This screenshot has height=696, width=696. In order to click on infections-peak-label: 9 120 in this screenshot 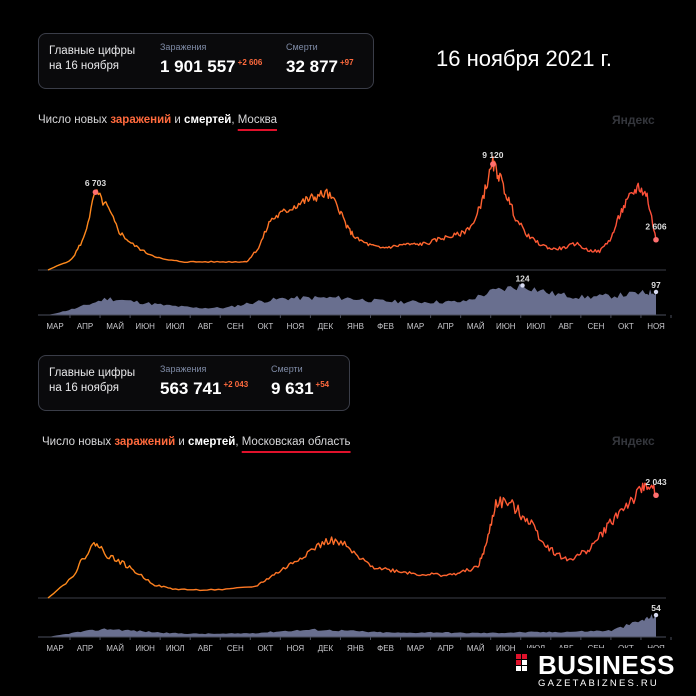, I will do `click(493, 155)`.